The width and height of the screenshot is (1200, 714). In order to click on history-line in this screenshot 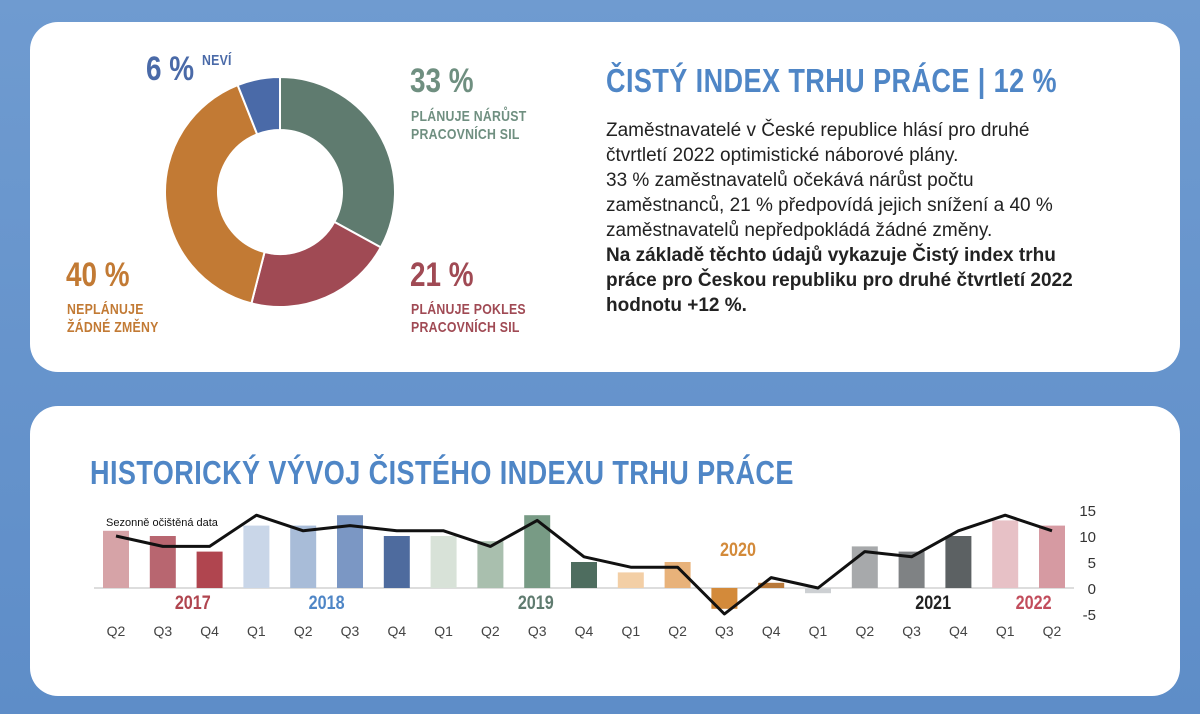, I will do `click(584, 564)`.